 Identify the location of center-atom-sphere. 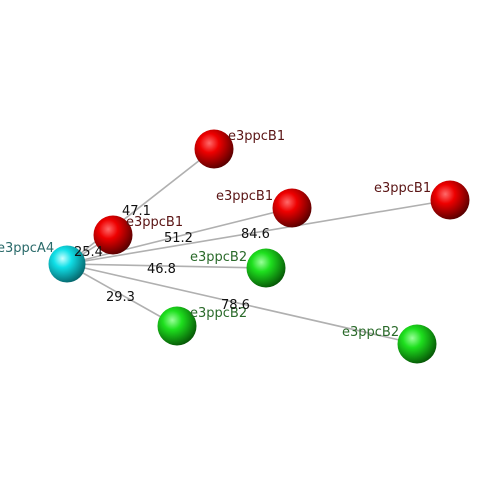
(67, 264).